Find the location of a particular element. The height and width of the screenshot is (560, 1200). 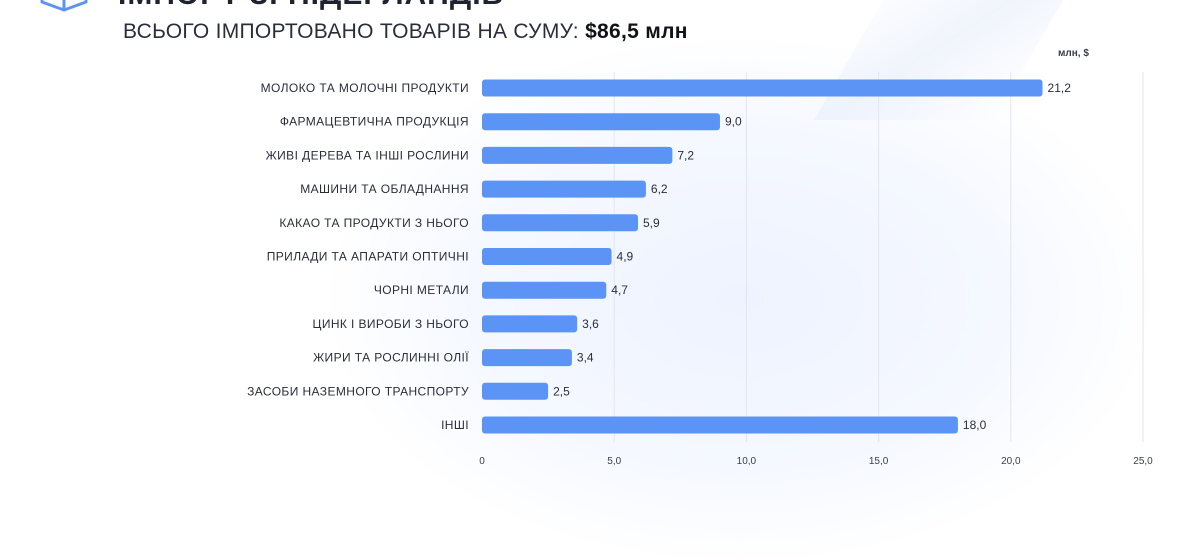

category-label: ЦИНК І ВИРОБИ З НЬОГО is located at coordinates (391, 324).